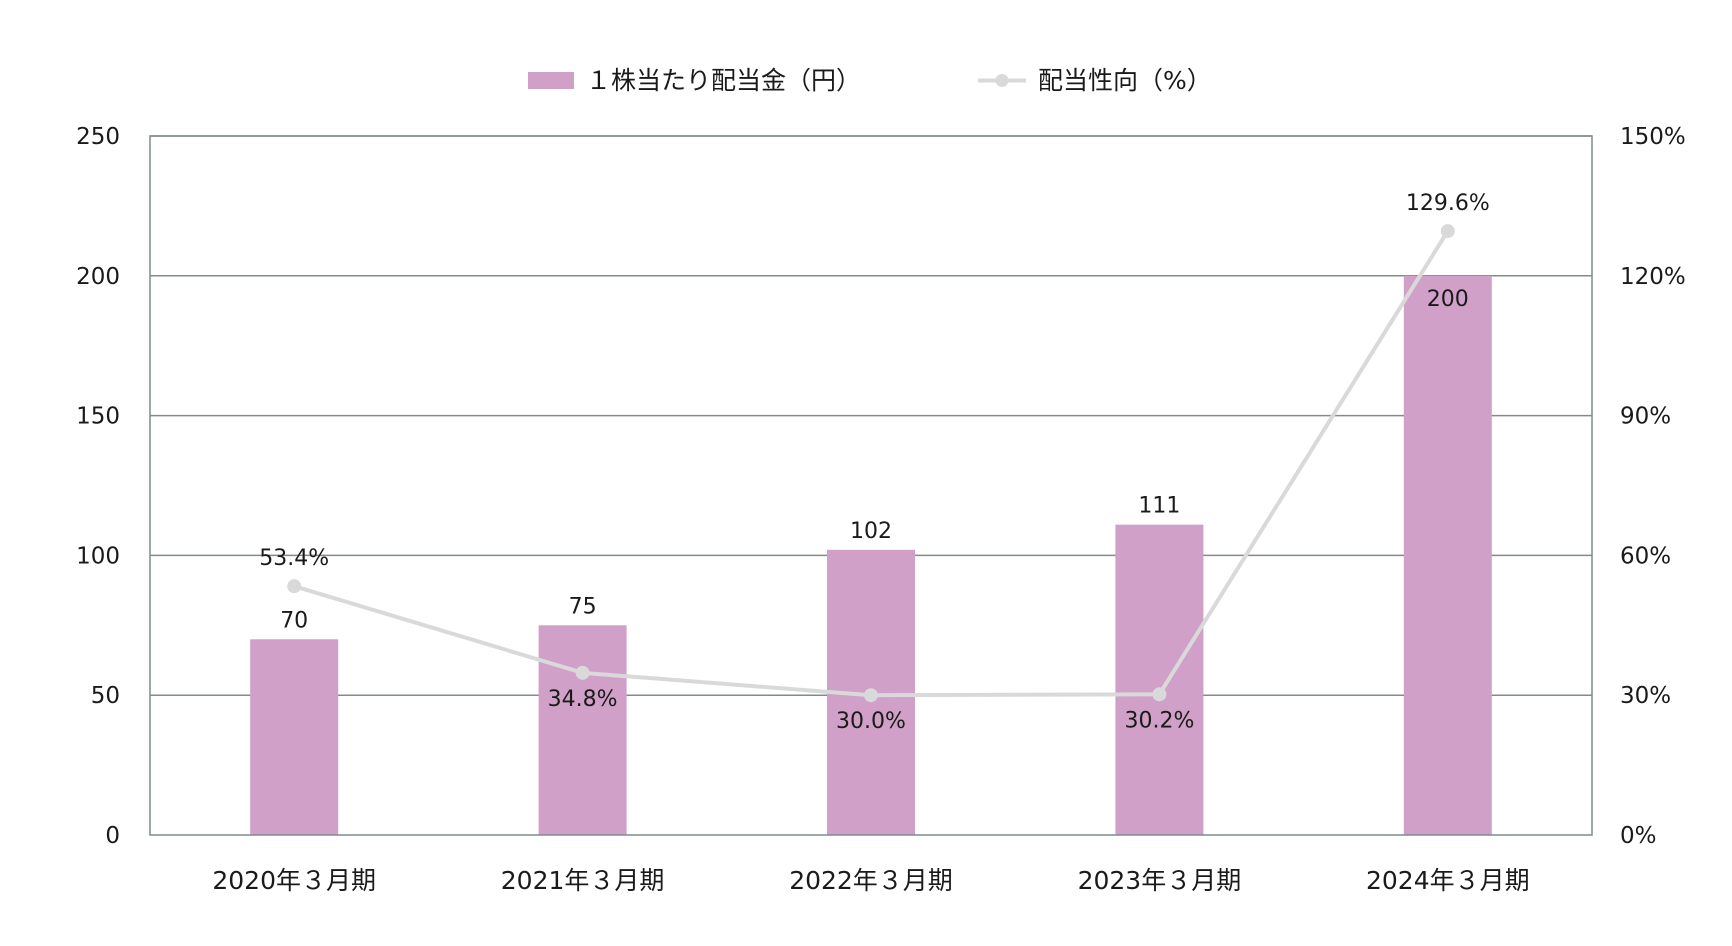 Image resolution: width=1732 pixels, height=946 pixels. I want to click on bar-value-label: 102, so click(871, 531).